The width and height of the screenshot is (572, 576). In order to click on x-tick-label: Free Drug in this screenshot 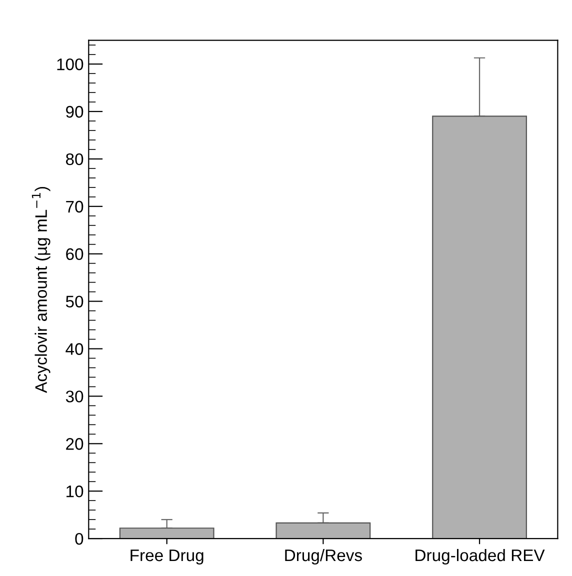, I will do `click(167, 557)`.